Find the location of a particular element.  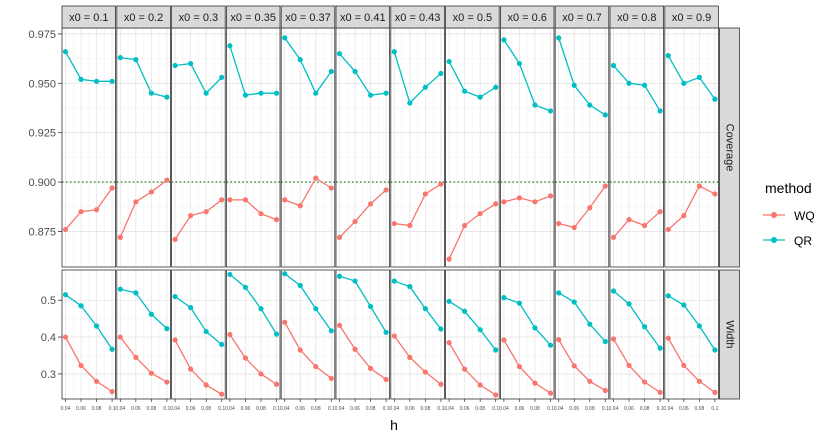

facet-strip-row-label: Width is located at coordinates (729, 334).